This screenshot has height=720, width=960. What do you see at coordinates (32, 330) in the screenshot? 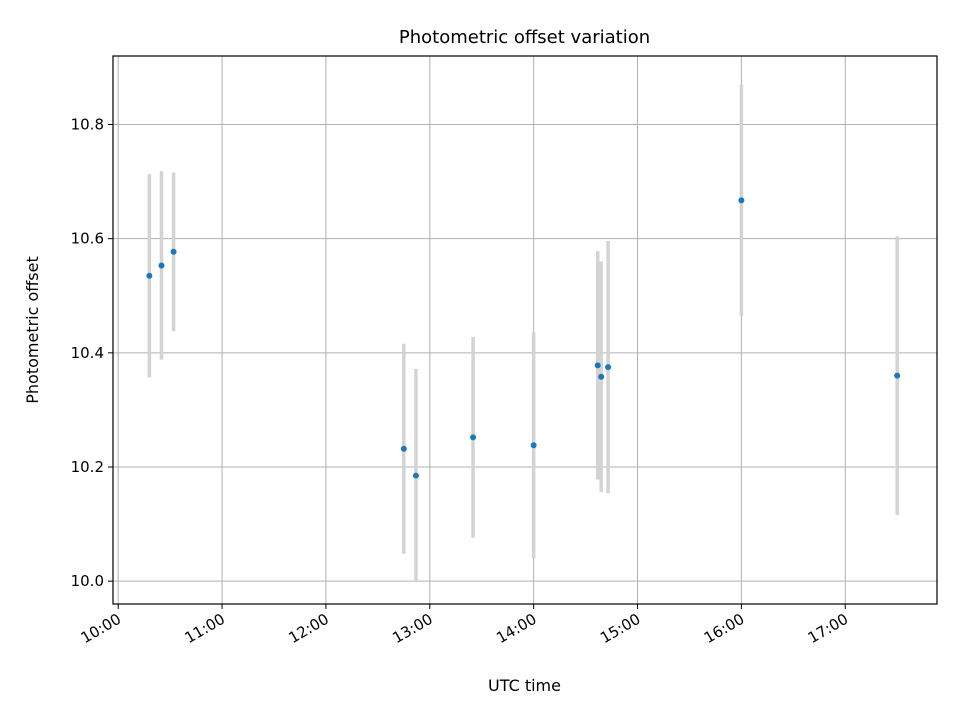
I see `y-axis-label: Photometric offset` at bounding box center [32, 330].